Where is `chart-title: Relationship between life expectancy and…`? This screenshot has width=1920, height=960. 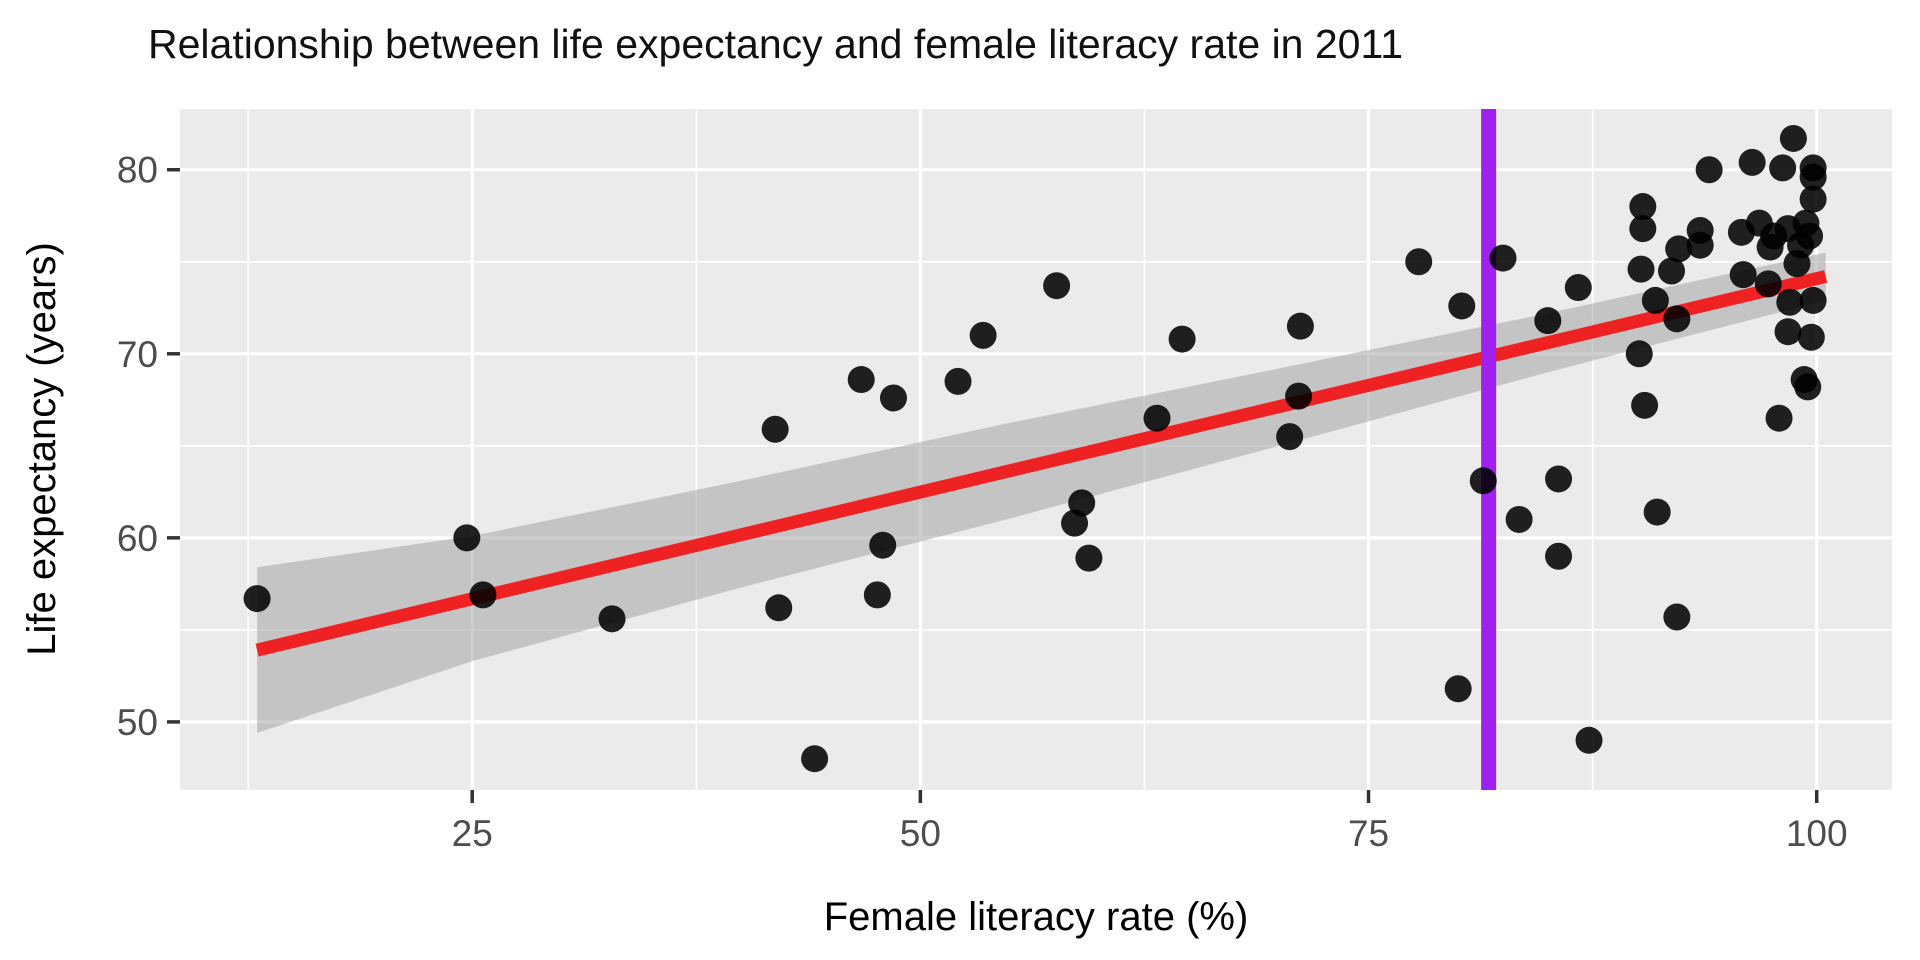
chart-title: Relationship between life expectancy and… is located at coordinates (775, 44).